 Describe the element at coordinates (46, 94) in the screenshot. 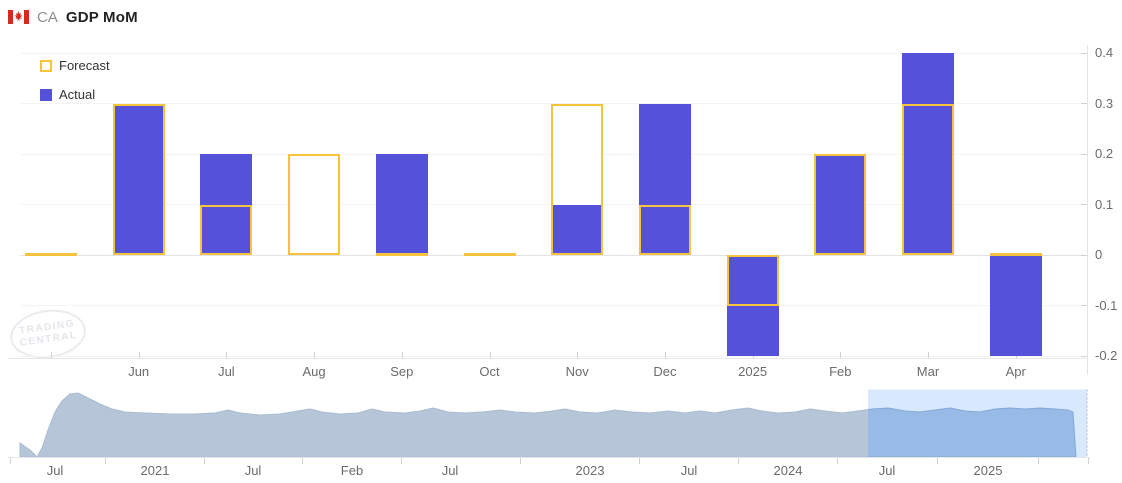

I see `actual-swatch-icon` at that location.